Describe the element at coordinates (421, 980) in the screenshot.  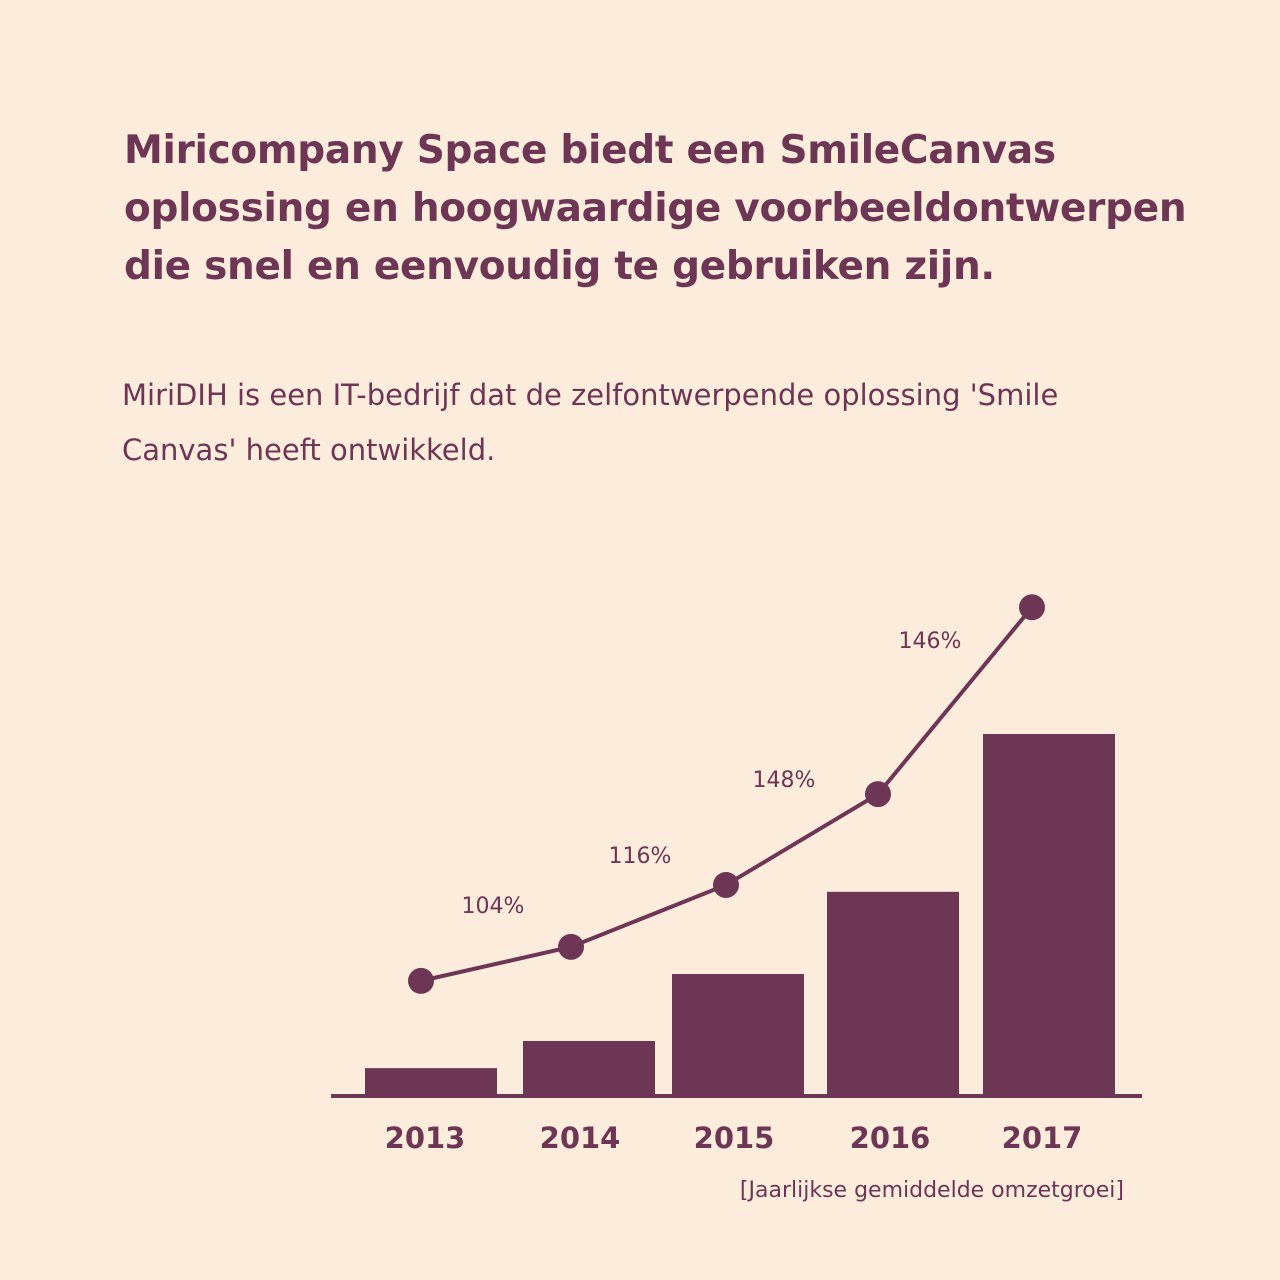
I see `line-point-2013` at that location.